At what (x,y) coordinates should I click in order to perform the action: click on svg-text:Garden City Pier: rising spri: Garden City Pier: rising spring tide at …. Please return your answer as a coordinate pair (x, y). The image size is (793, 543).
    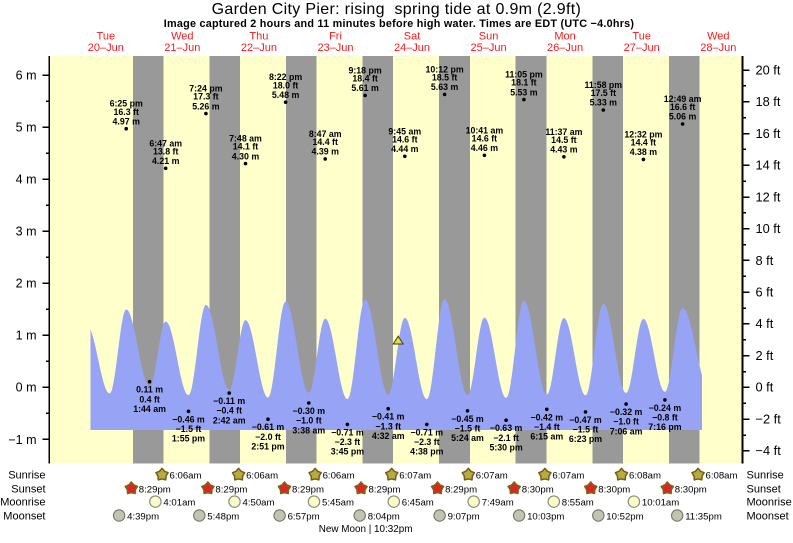
    Looking at the image, I should click on (397, 9).